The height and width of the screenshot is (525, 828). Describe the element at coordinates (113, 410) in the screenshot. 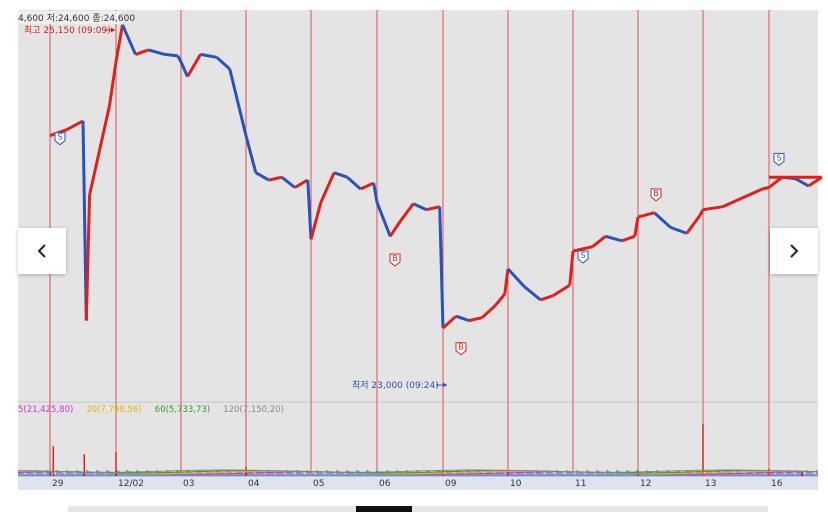

I see `volume-legend-1: 20(7,798,56)` at that location.